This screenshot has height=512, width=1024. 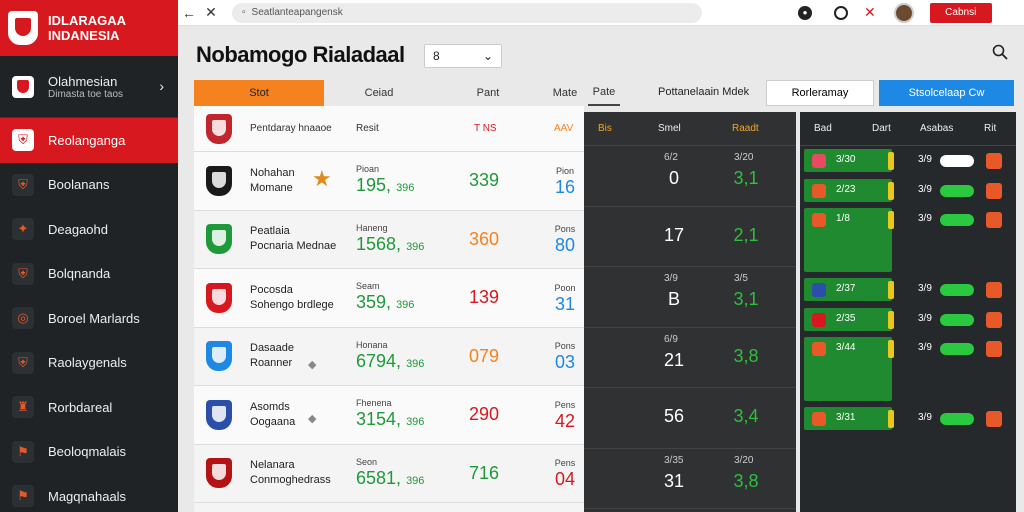 I want to click on sidebar-item: ⛨ Reolanganga, so click(x=89, y=140).